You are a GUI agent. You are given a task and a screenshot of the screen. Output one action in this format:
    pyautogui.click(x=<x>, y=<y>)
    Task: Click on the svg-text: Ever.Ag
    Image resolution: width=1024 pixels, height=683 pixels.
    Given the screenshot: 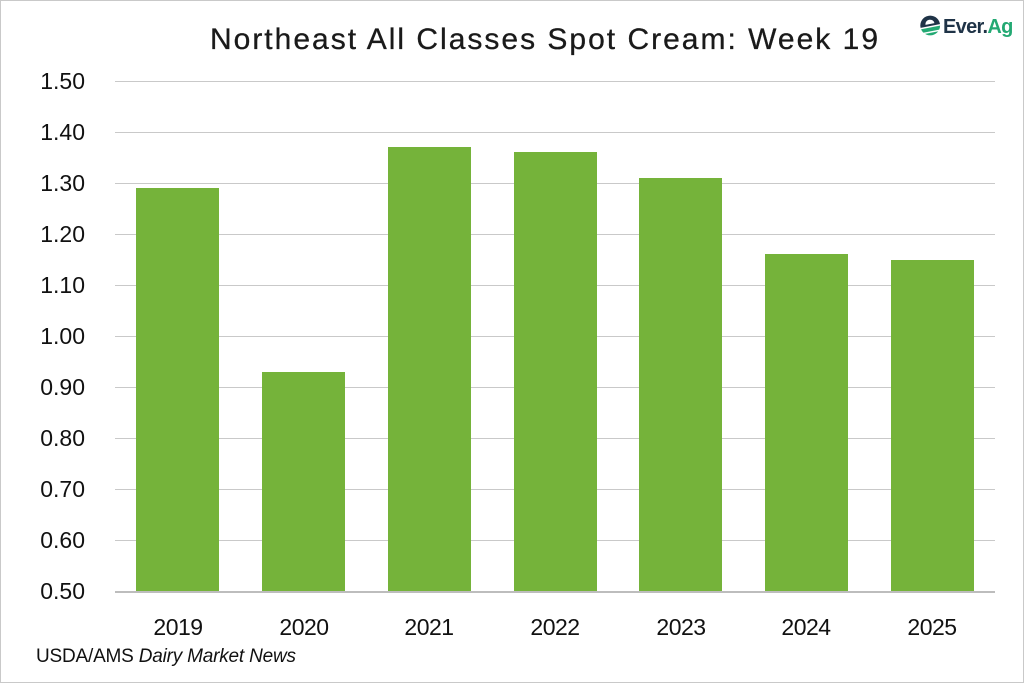 What is the action you would take?
    pyautogui.click(x=978, y=27)
    